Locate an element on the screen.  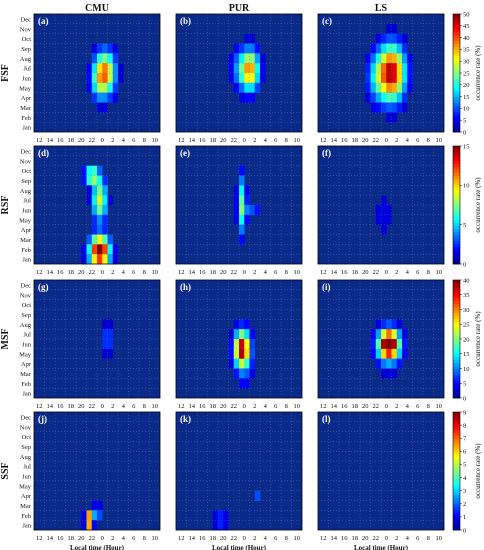
month-tick-label: Aug is located at coordinates (26, 59).